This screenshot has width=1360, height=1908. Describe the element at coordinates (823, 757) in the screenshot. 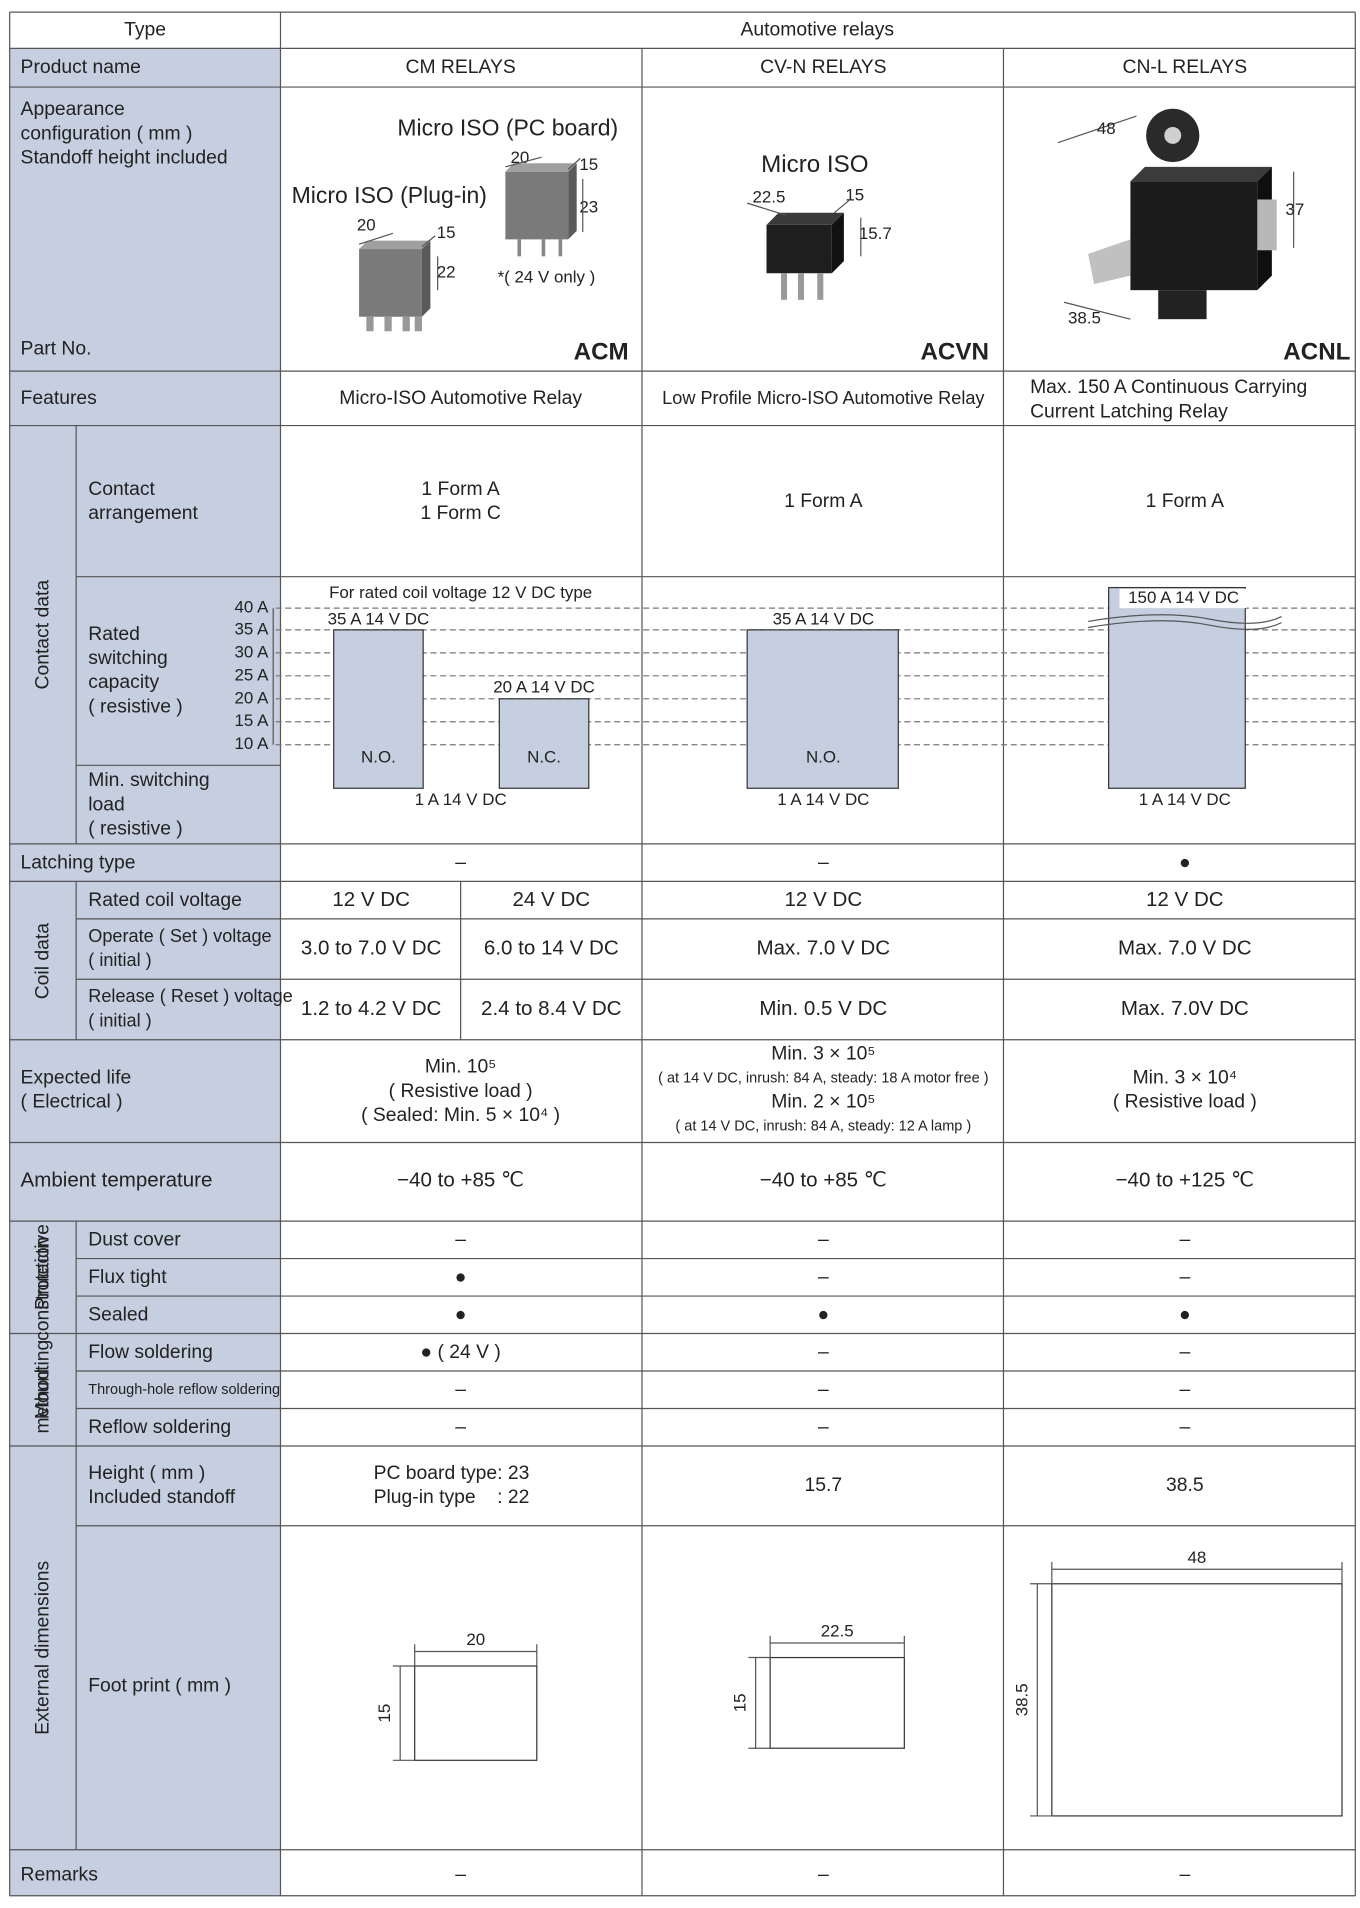

I see `cell-text: N.O.` at that location.